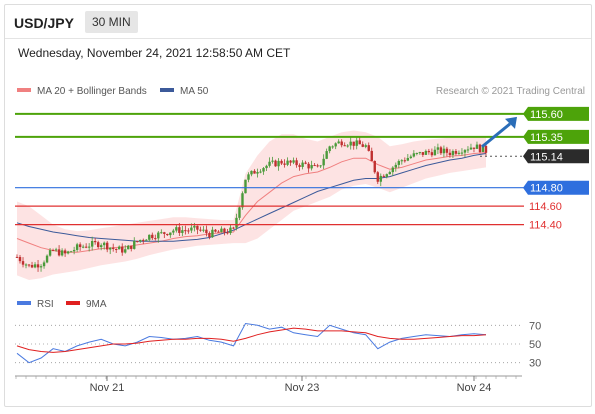 The image size is (595, 414). I want to click on timeframe-badge: 30 MIN, so click(111, 22).